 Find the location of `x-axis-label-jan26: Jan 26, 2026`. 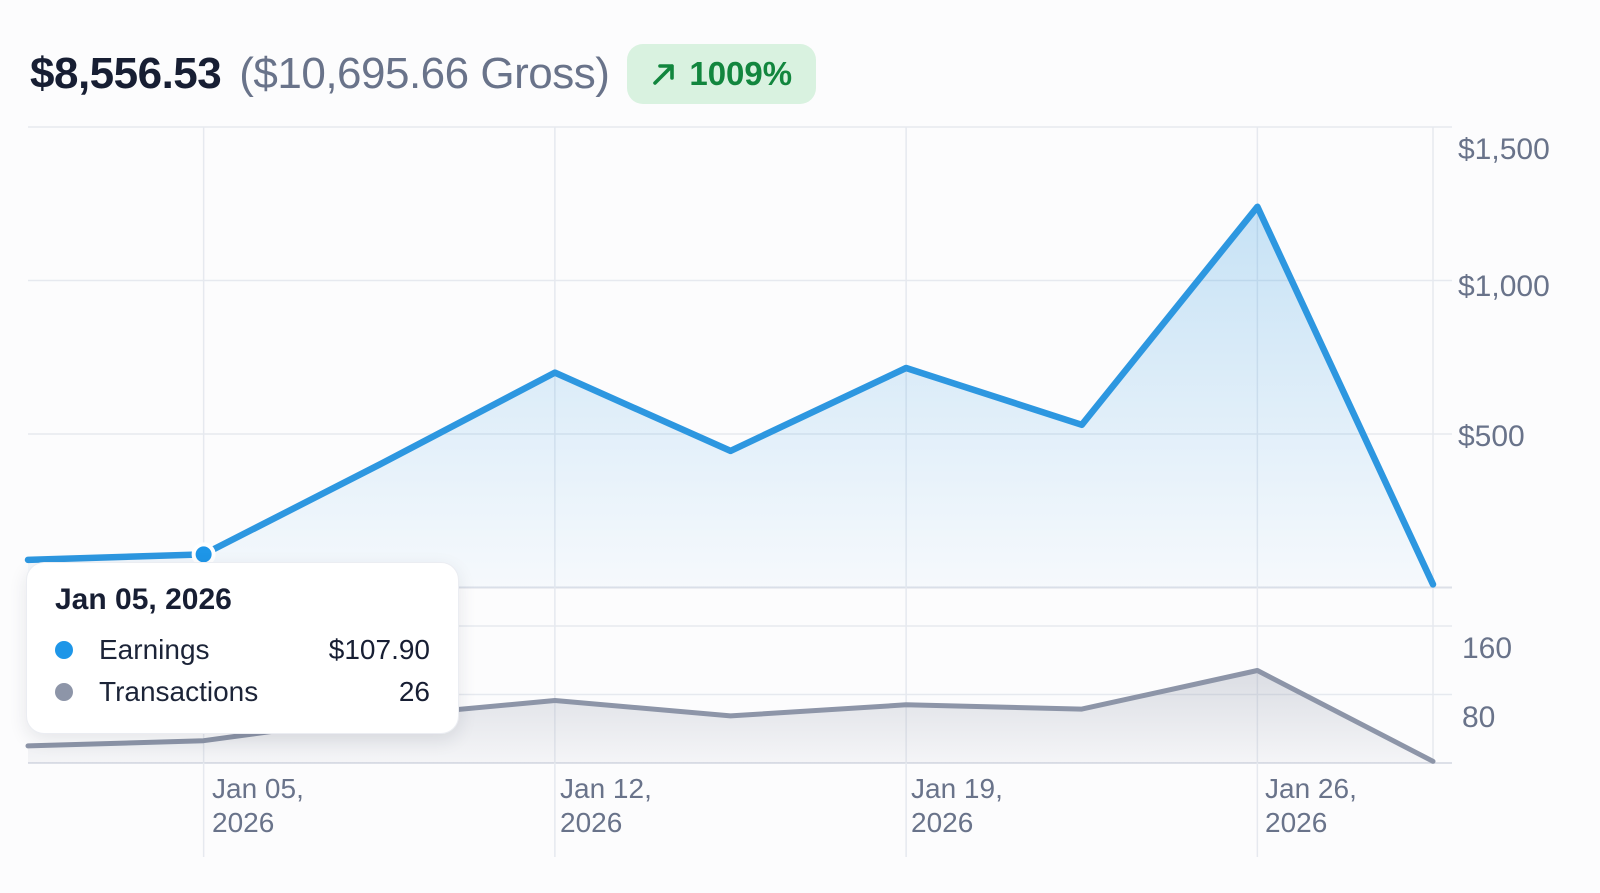

x-axis-label-jan26: Jan 26, 2026 is located at coordinates (1311, 806).